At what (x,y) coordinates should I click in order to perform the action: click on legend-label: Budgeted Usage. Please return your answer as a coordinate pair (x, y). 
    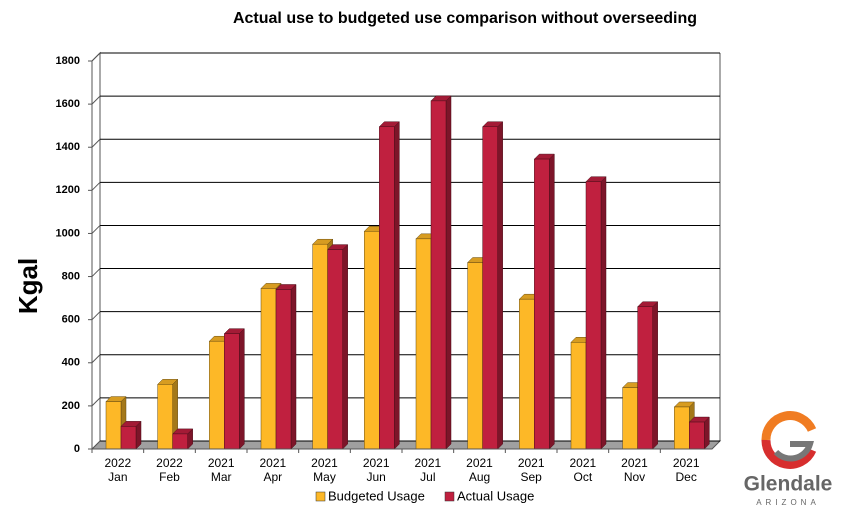
    Looking at the image, I should click on (376, 495).